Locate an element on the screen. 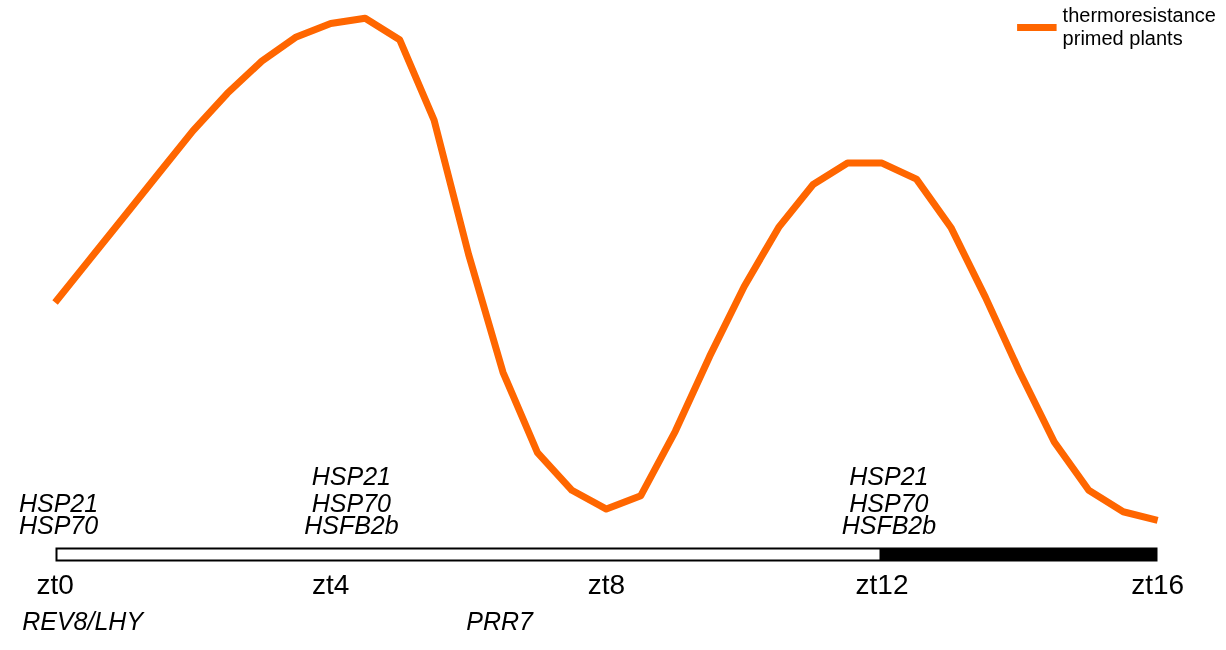 The width and height of the screenshot is (1226, 650). x-tick-label: zt4 is located at coordinates (331, 584).